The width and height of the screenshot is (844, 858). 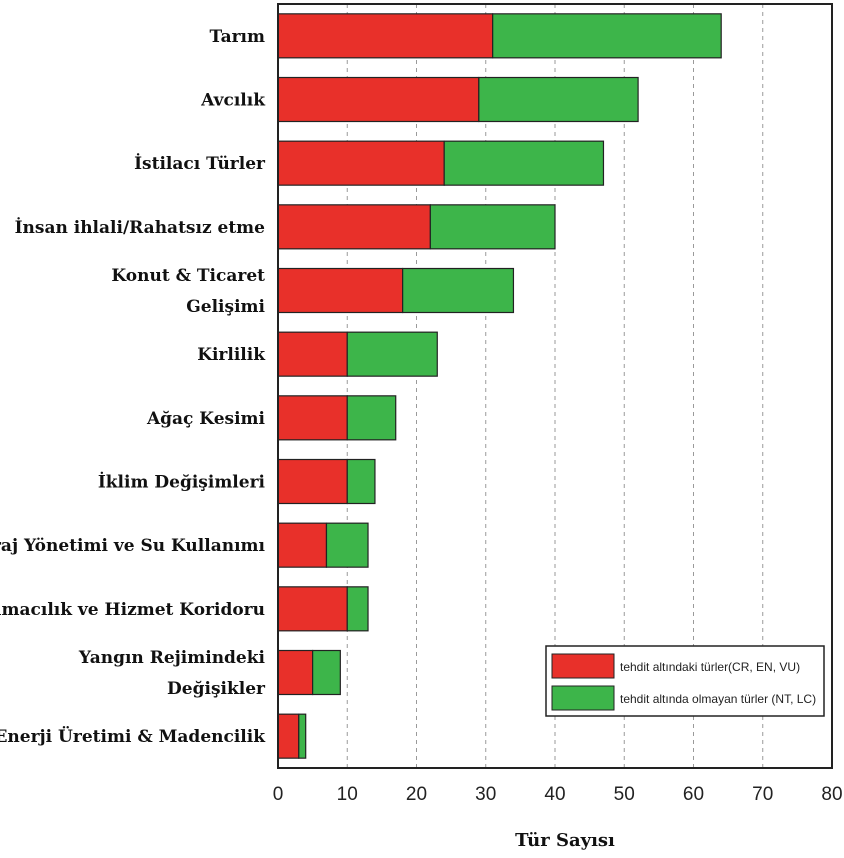 What do you see at coordinates (624, 794) in the screenshot?
I see `x-tick-label: 50` at bounding box center [624, 794].